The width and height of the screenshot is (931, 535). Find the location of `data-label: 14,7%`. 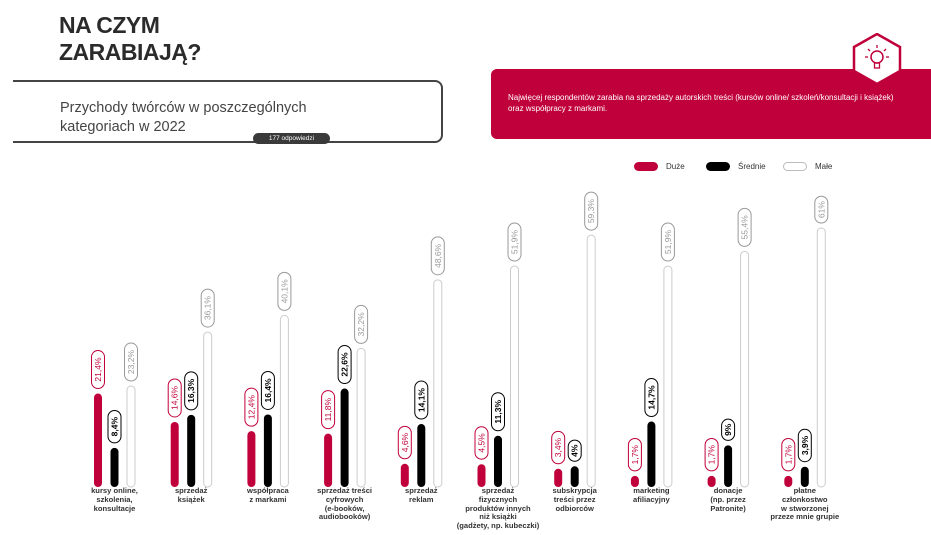

data-label: 14,7% is located at coordinates (651, 397).